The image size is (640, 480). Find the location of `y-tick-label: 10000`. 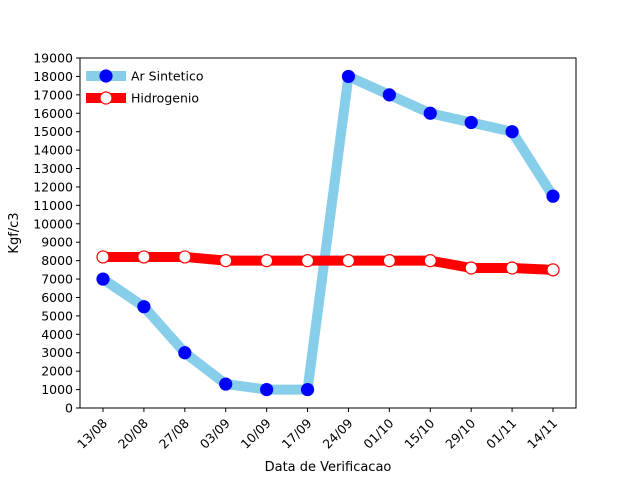

y-tick-label: 10000 is located at coordinates (53, 223).